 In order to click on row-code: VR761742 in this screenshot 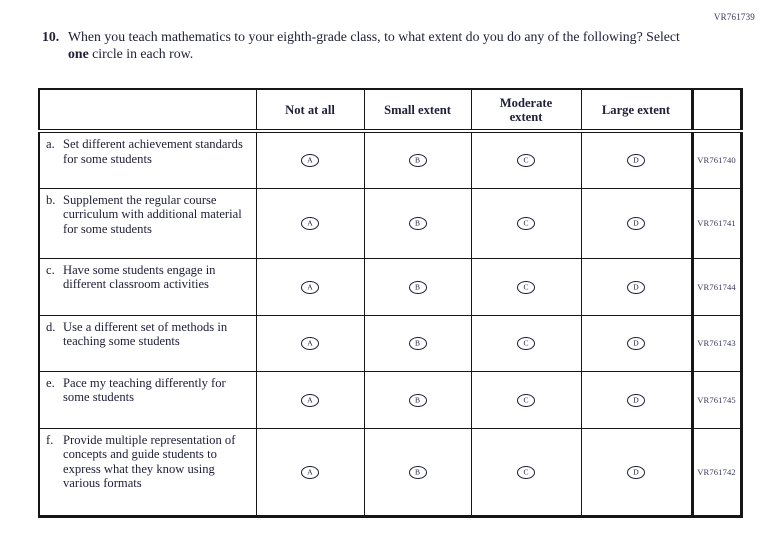, I will do `click(716, 472)`.